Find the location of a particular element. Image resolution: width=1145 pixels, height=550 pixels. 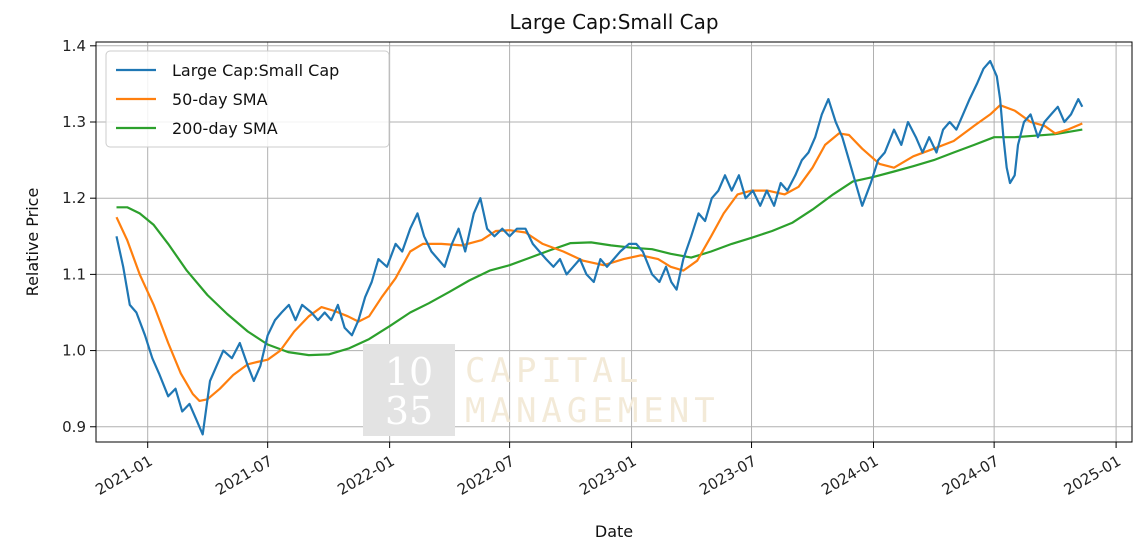

watermark-line-1: CAPITAL is located at coordinates (554, 371).